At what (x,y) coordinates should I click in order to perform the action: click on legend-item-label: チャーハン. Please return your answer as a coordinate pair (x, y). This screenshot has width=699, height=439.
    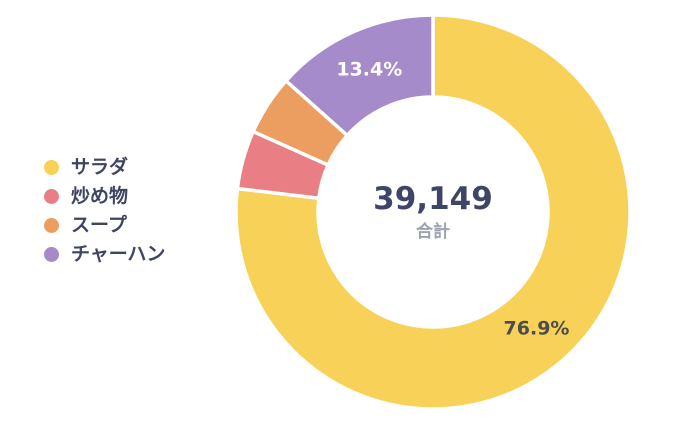
    Looking at the image, I should click on (118, 254).